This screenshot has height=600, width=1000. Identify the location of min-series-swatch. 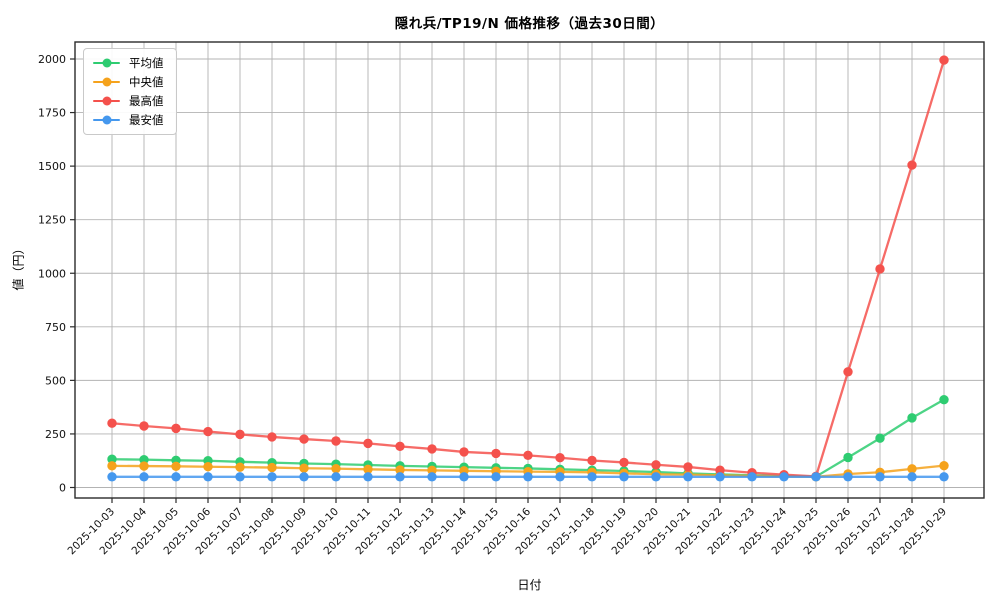
(106, 120).